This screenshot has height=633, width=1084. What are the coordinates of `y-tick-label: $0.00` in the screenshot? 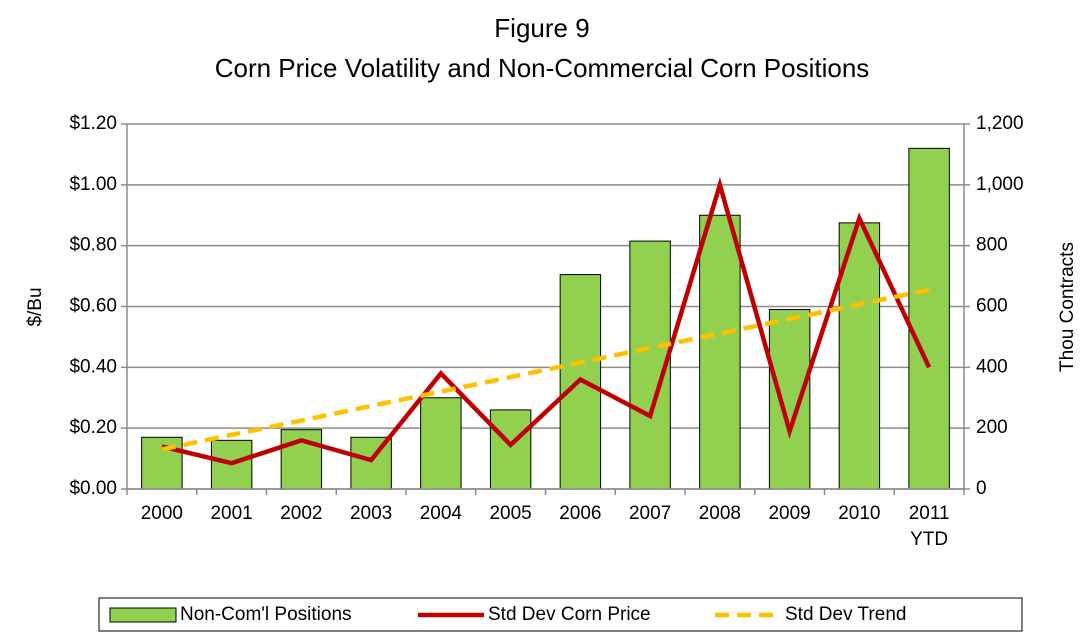 It's located at (93, 488).